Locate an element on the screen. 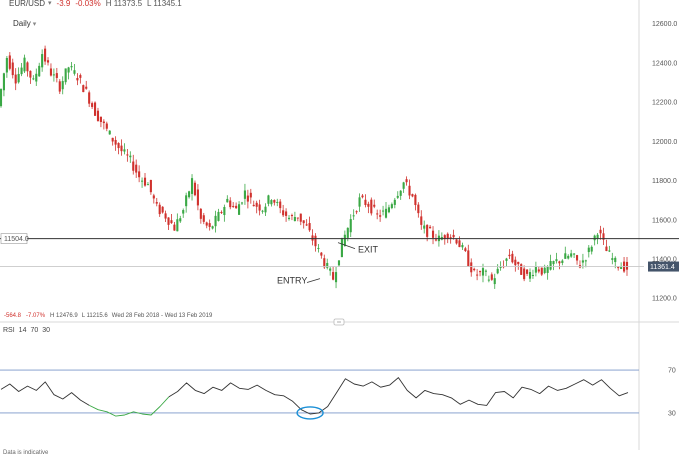 This screenshot has height=458, width=679. price-axis-tick: 12200.0 is located at coordinates (664, 103).